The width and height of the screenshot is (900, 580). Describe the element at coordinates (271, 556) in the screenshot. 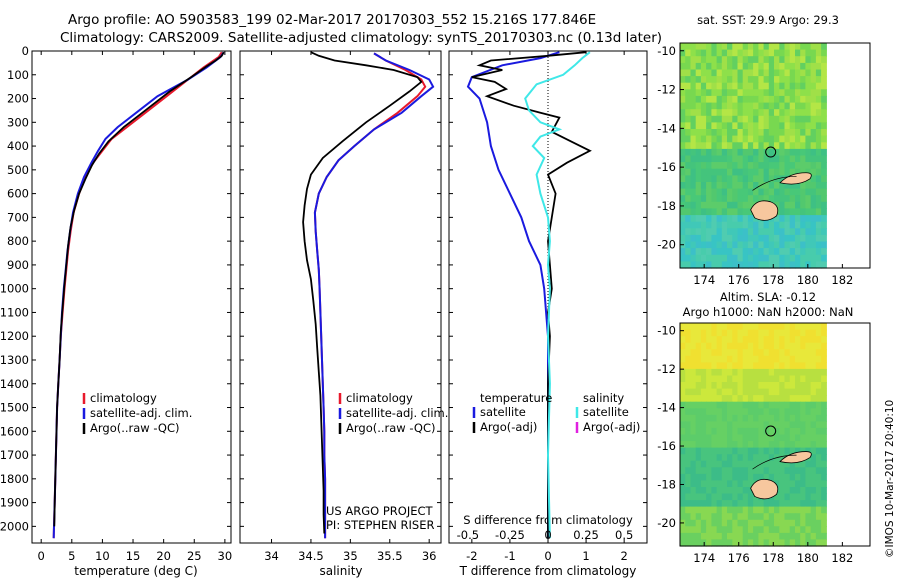

I see `x-tick-label: 34` at that location.